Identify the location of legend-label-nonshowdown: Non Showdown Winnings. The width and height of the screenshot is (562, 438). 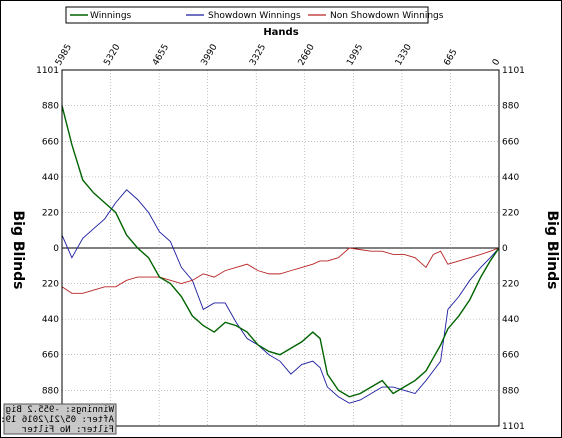
(387, 16).